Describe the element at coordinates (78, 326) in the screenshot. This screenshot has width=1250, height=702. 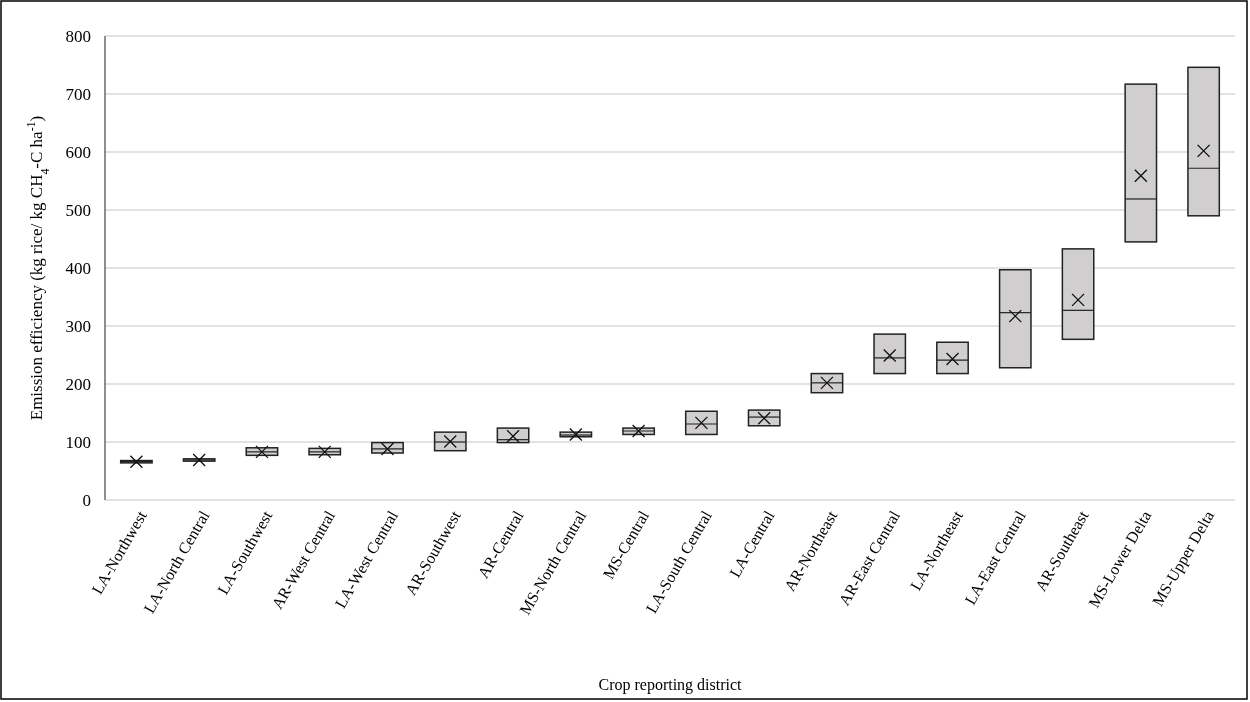
I see `y-tick-label: 300` at that location.